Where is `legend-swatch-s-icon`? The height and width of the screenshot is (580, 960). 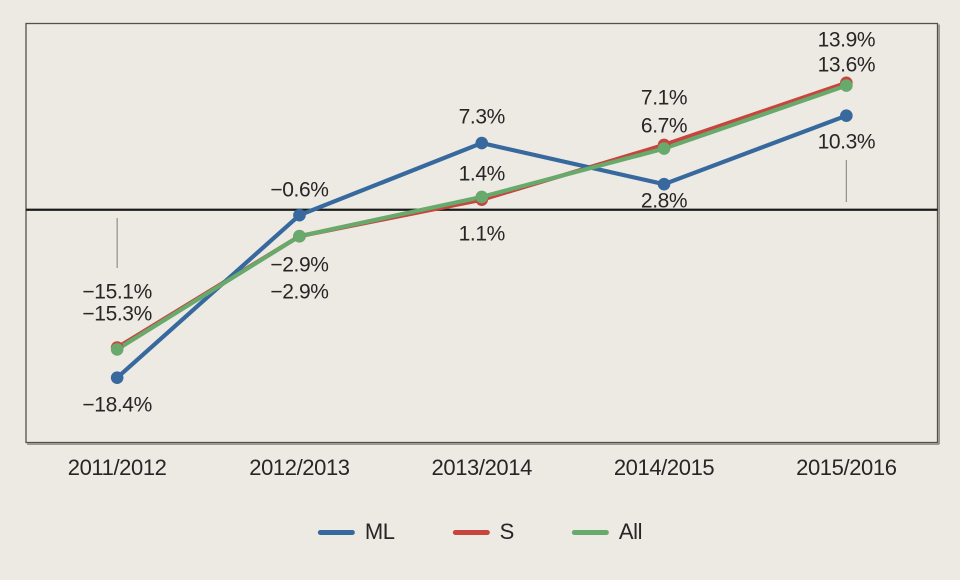 legend-swatch-s-icon is located at coordinates (471, 532).